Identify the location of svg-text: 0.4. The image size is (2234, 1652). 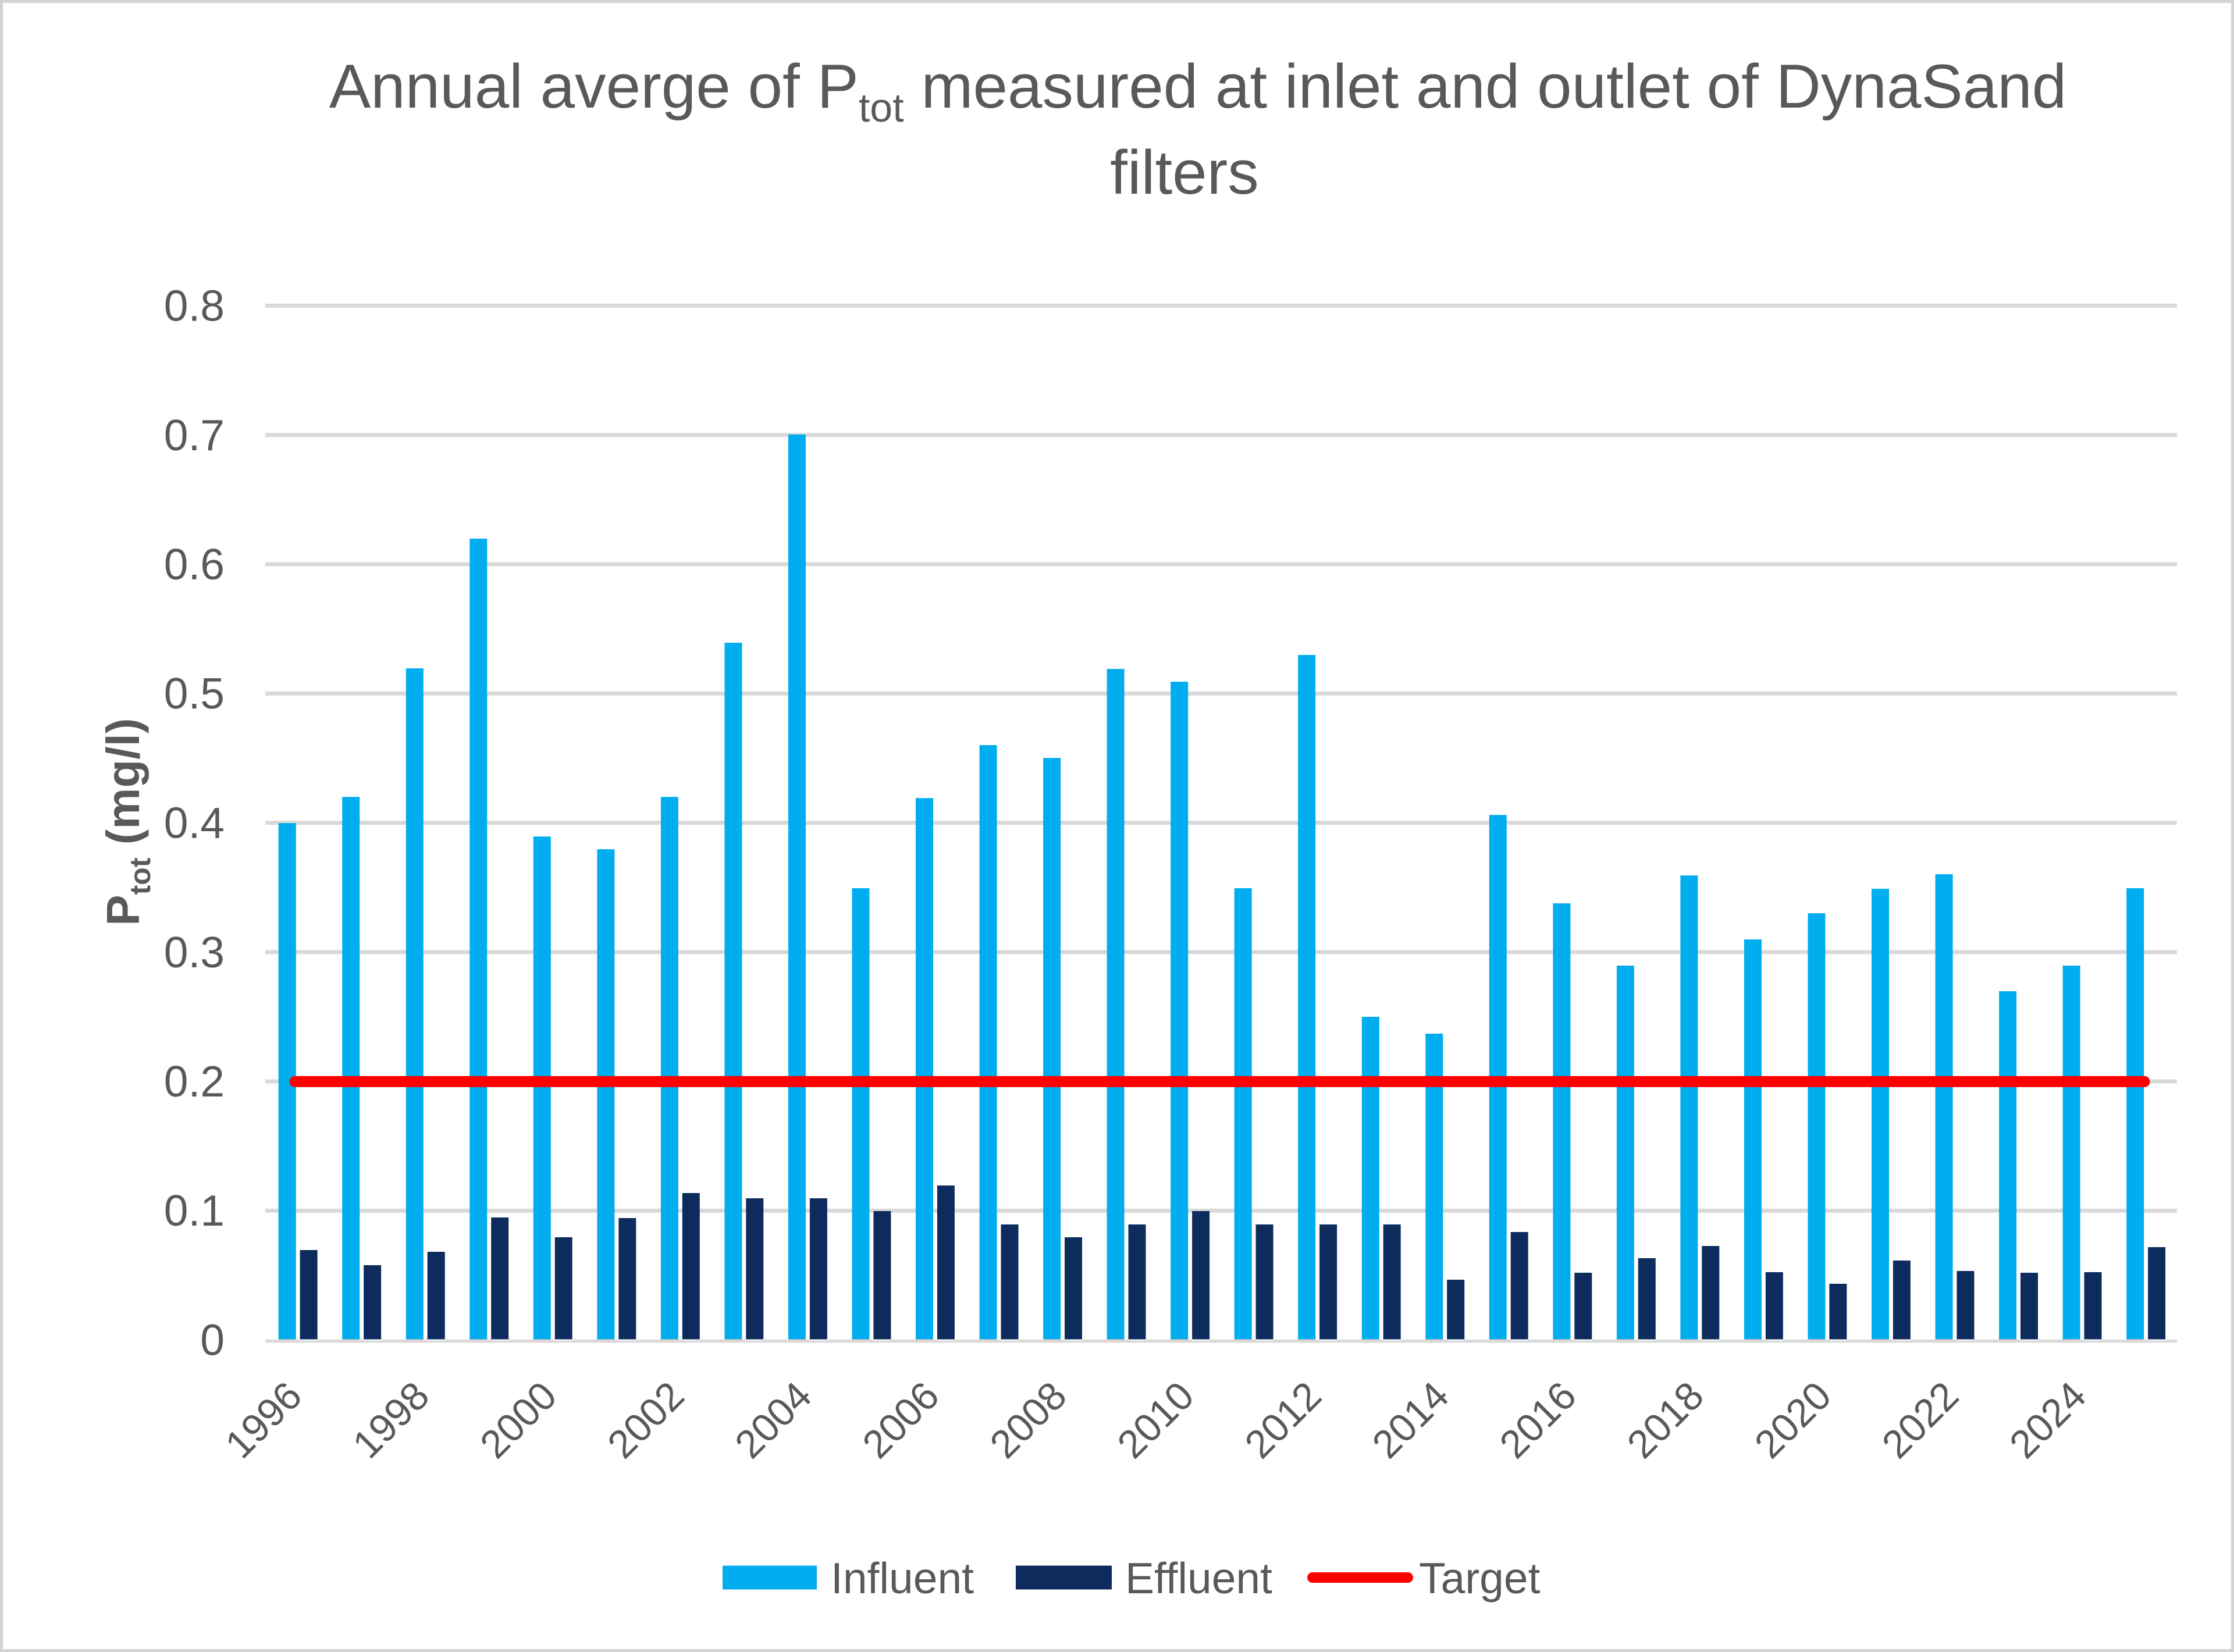
(194, 823).